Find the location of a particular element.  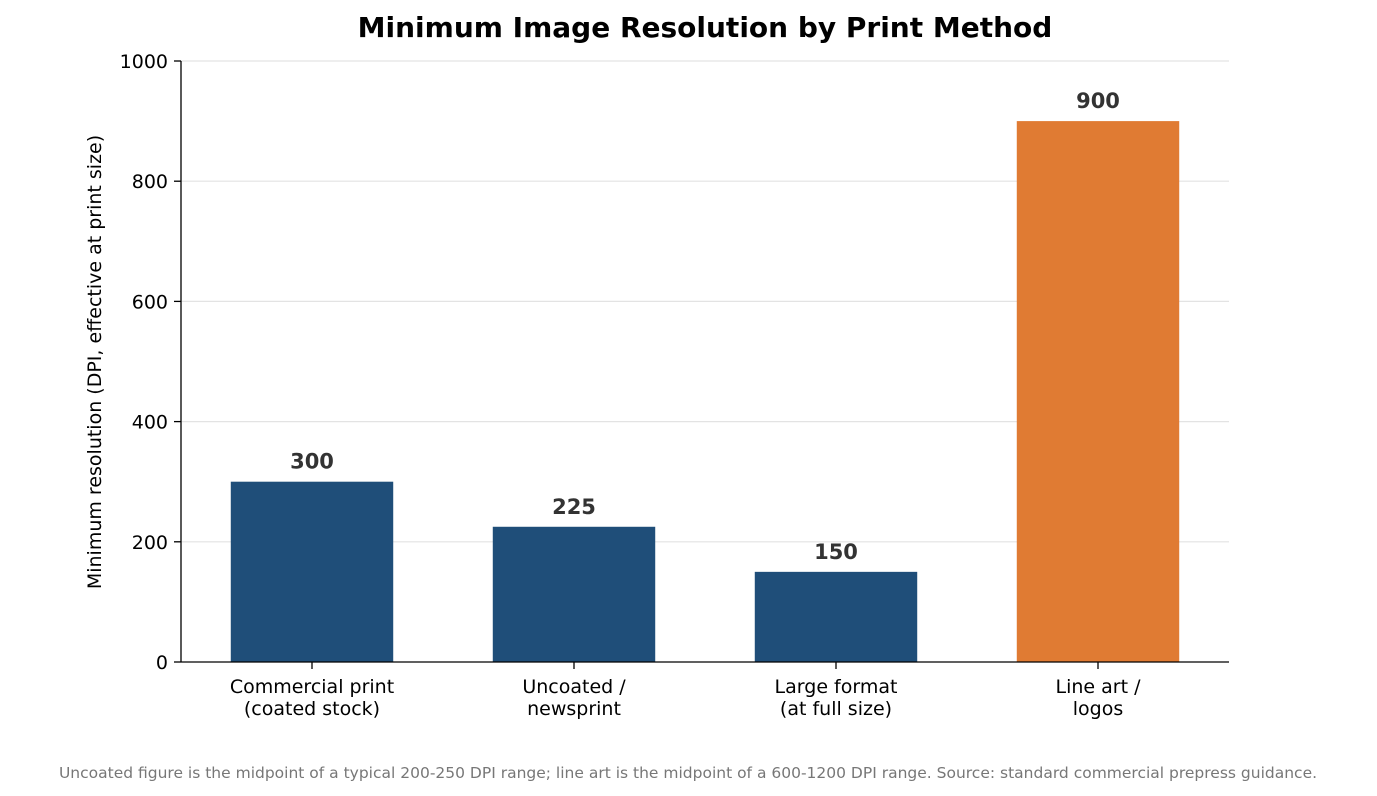

x-tick-label: Commercial print (coated stock) is located at coordinates (312, 698).